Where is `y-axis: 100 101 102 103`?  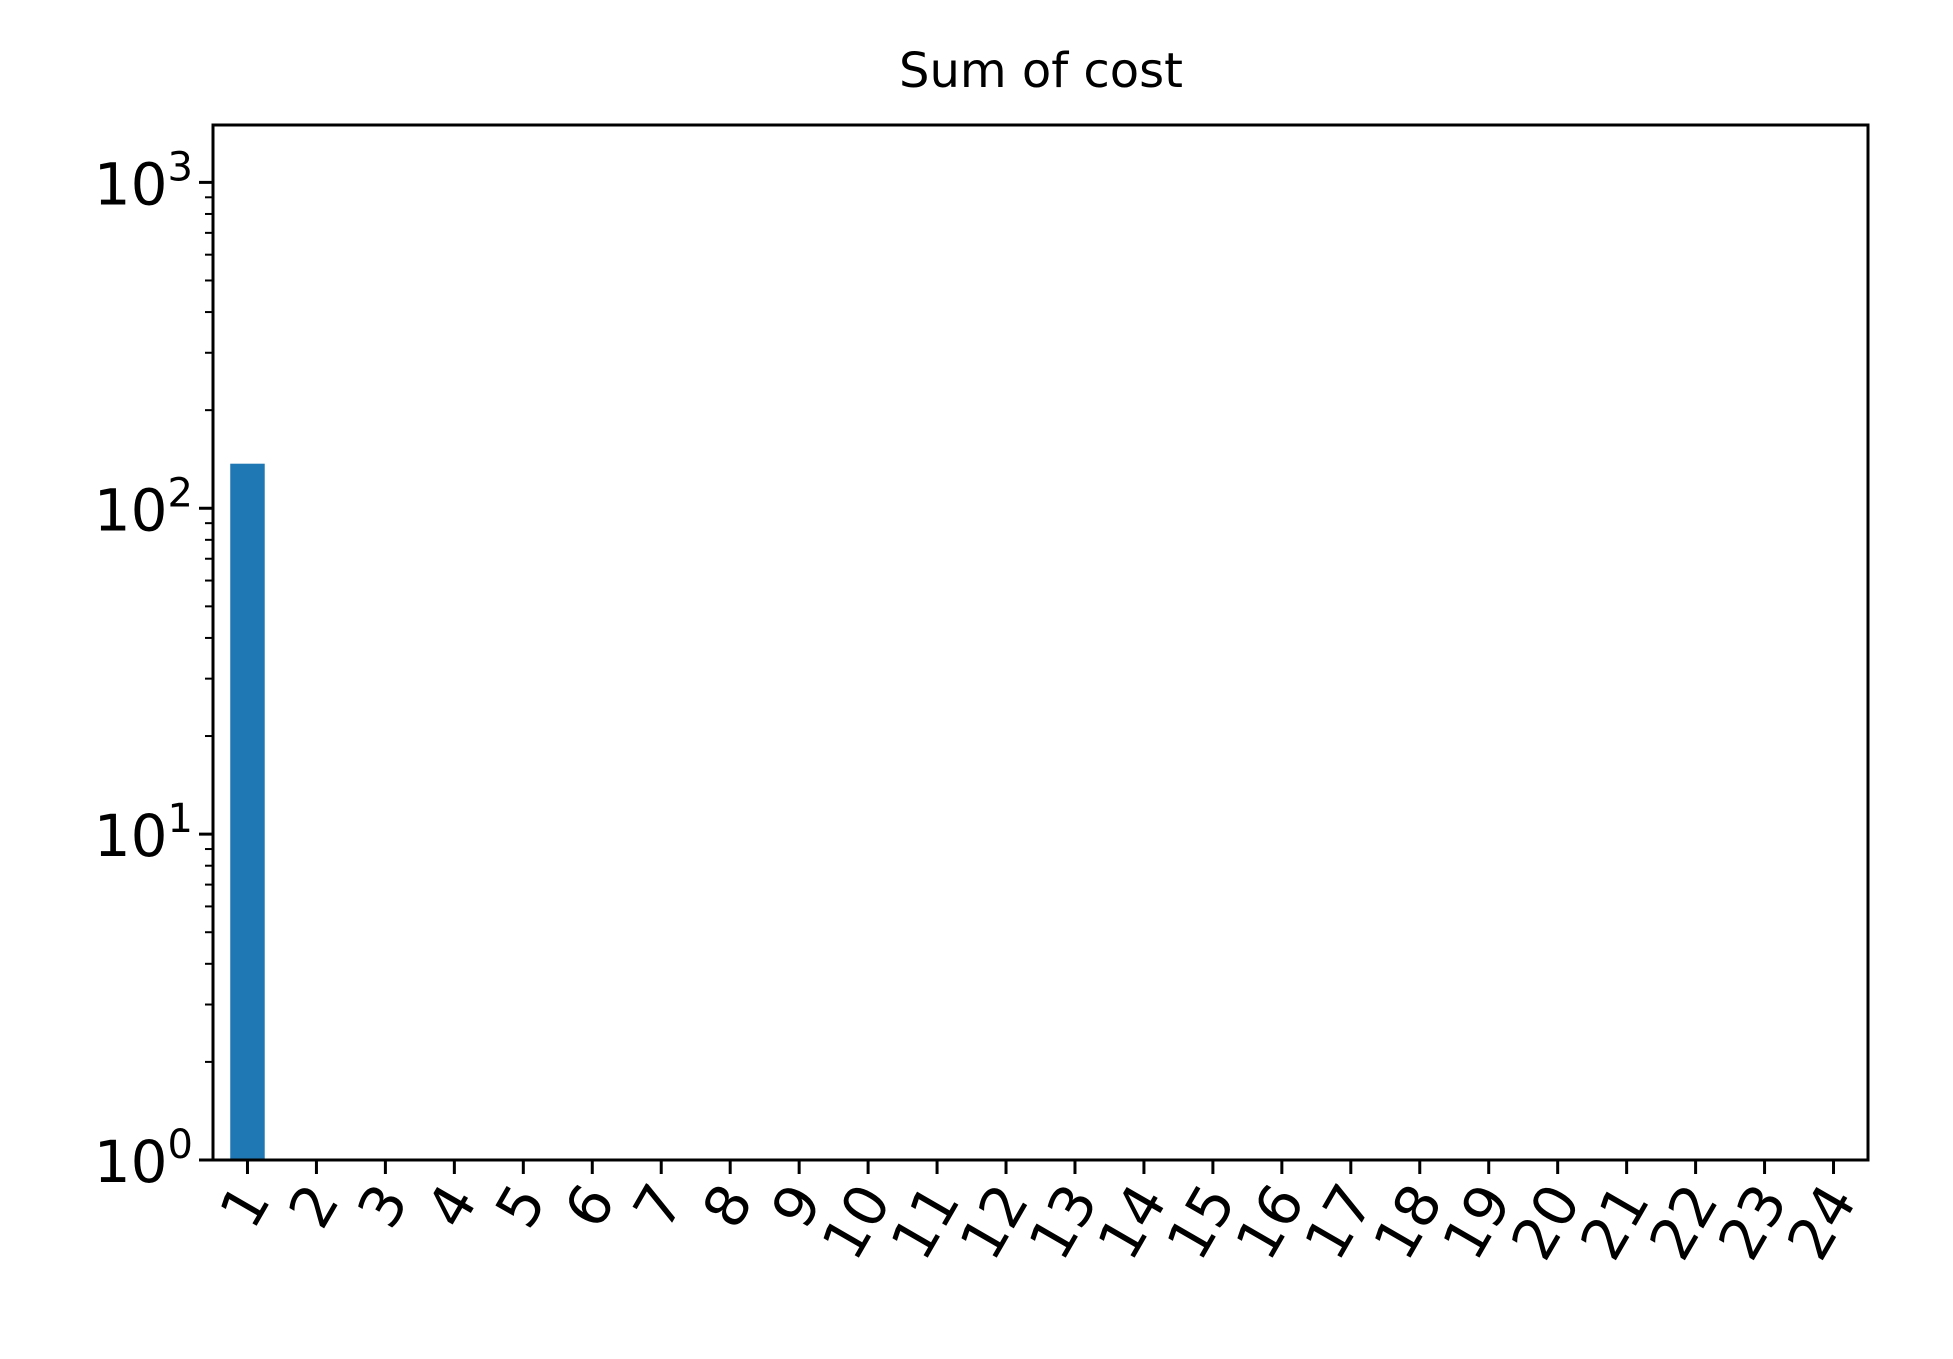
y-axis: 100 101 102 103 is located at coordinates (153, 670).